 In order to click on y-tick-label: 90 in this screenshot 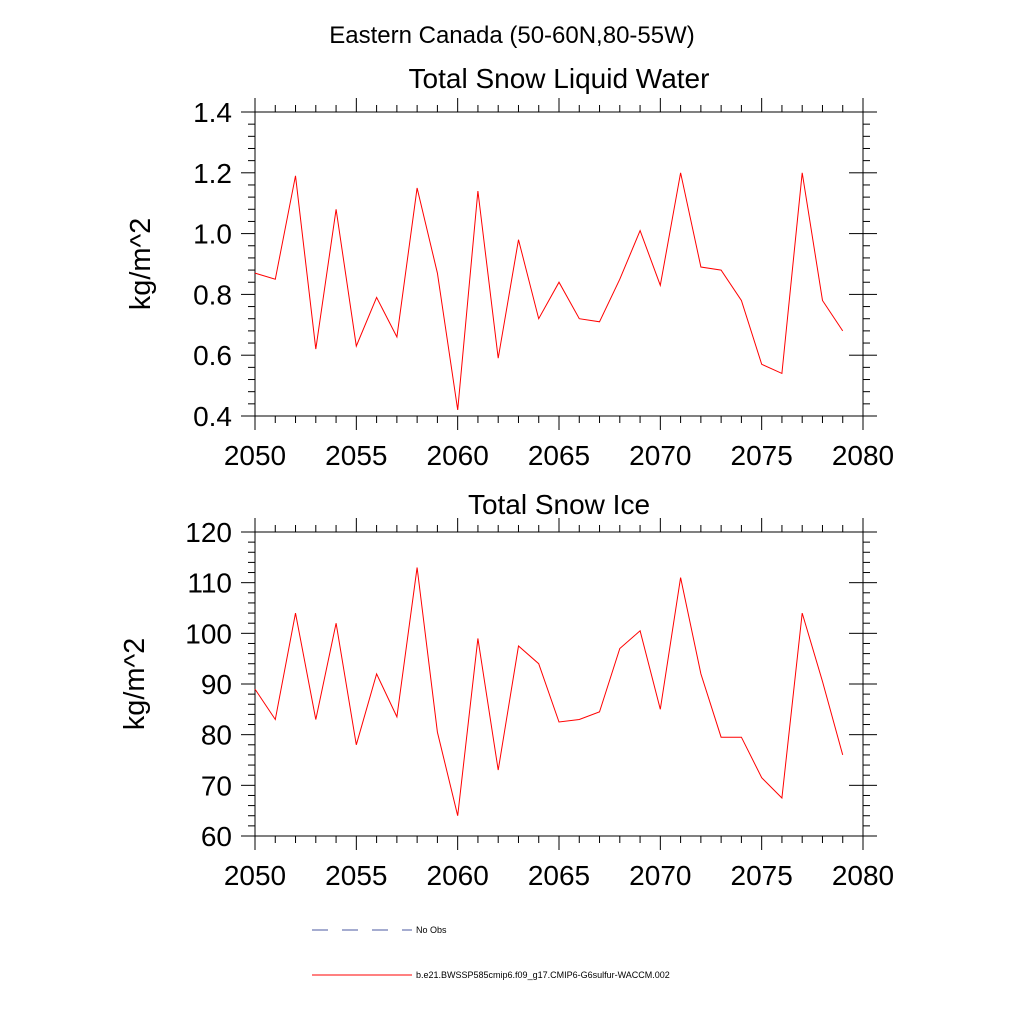, I will do `click(216, 684)`.